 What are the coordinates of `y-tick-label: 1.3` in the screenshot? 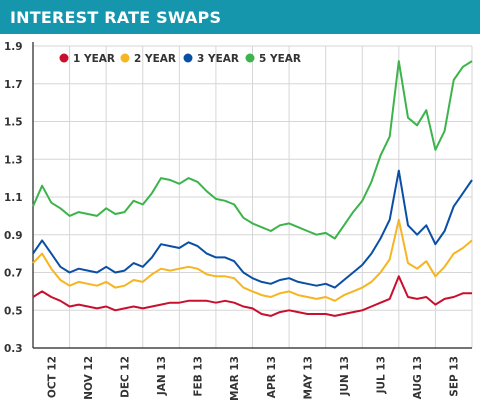 It's located at (13, 160).